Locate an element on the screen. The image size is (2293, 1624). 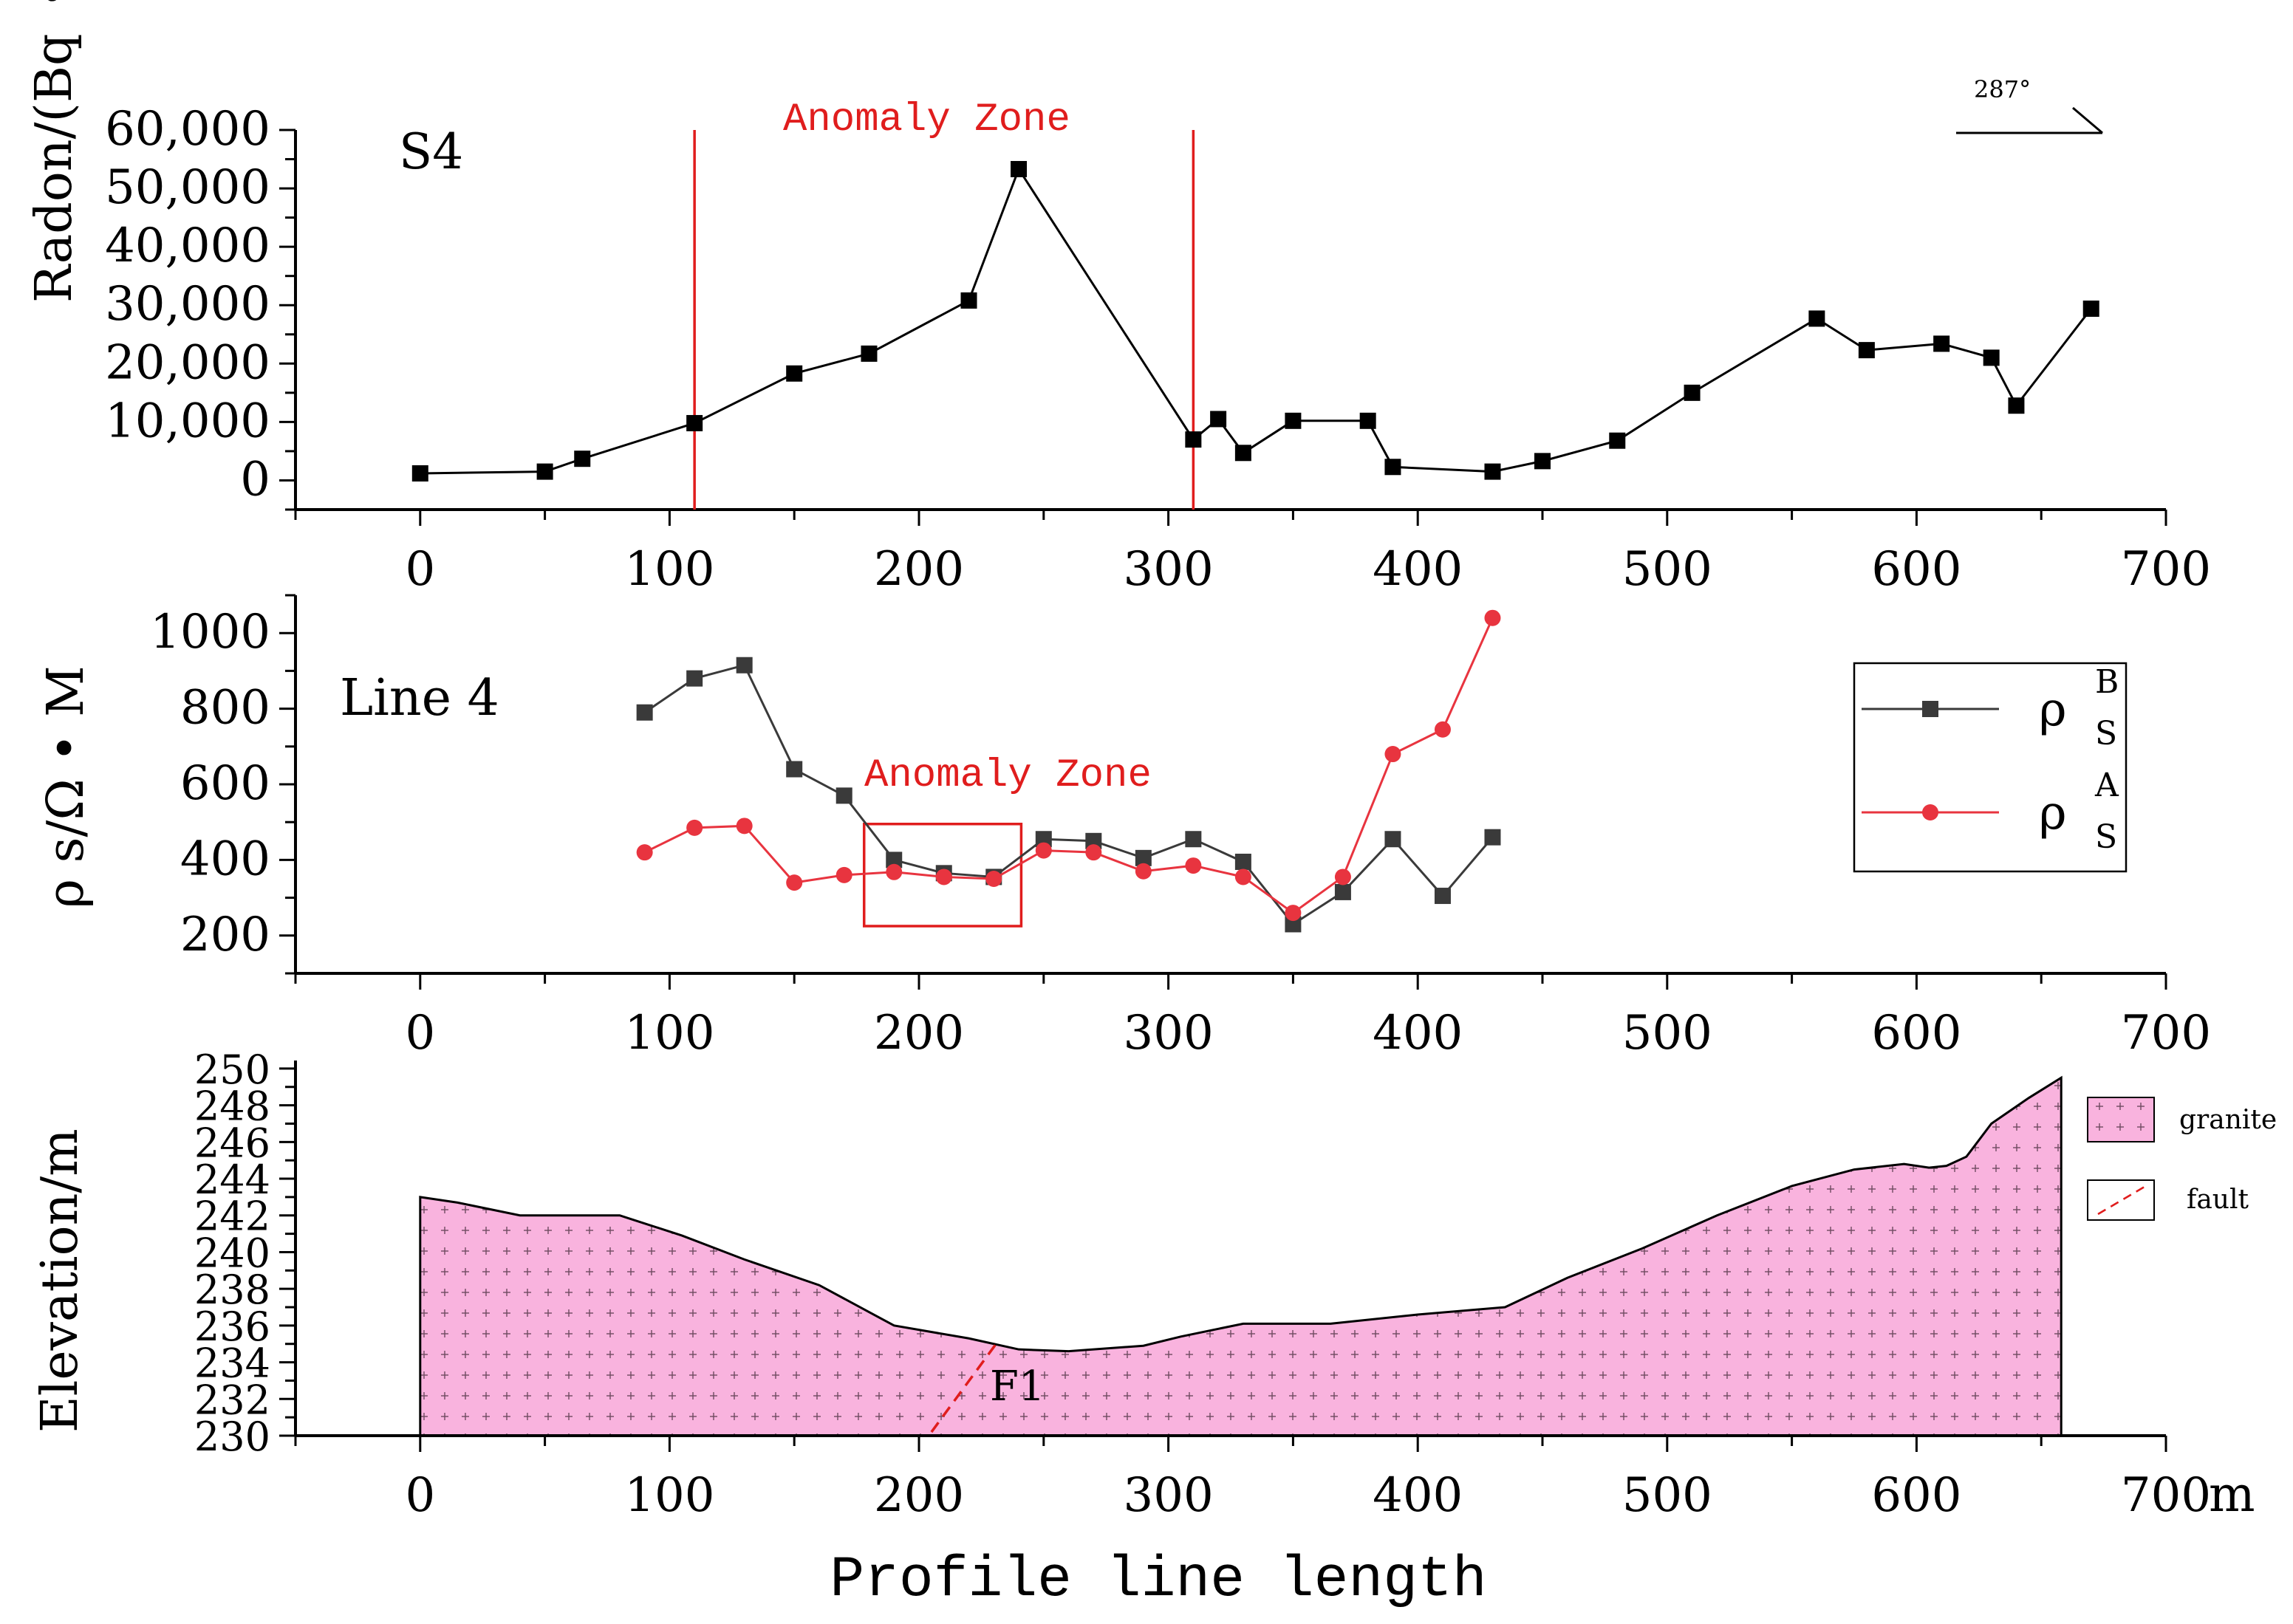
bs-legend-base: ρ is located at coordinates (2053, 709).